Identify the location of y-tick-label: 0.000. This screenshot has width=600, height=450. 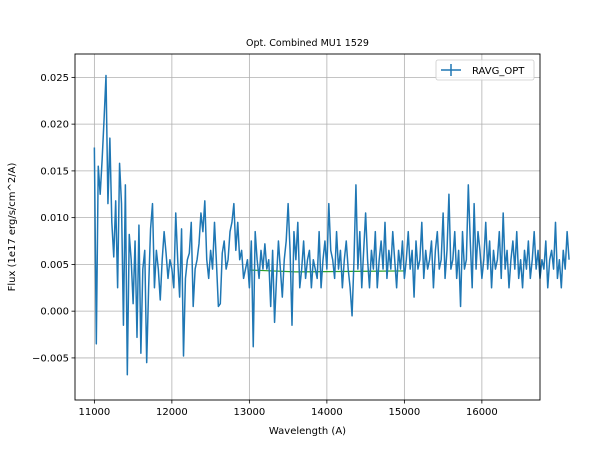
(54, 312).